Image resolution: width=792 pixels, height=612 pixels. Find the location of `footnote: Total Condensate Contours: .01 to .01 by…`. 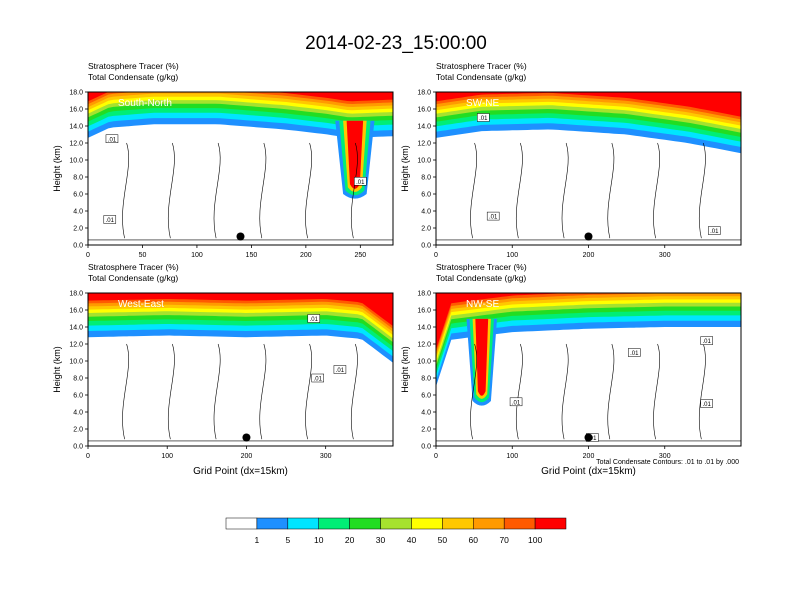

footnote: Total Condensate Contours: .01 to .01 by… is located at coordinates (667, 462).